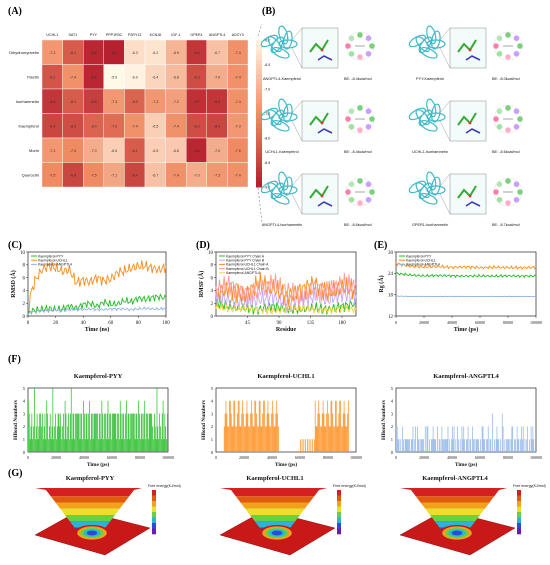  I want to click on y-tick-label: 6, so click(24, 278).